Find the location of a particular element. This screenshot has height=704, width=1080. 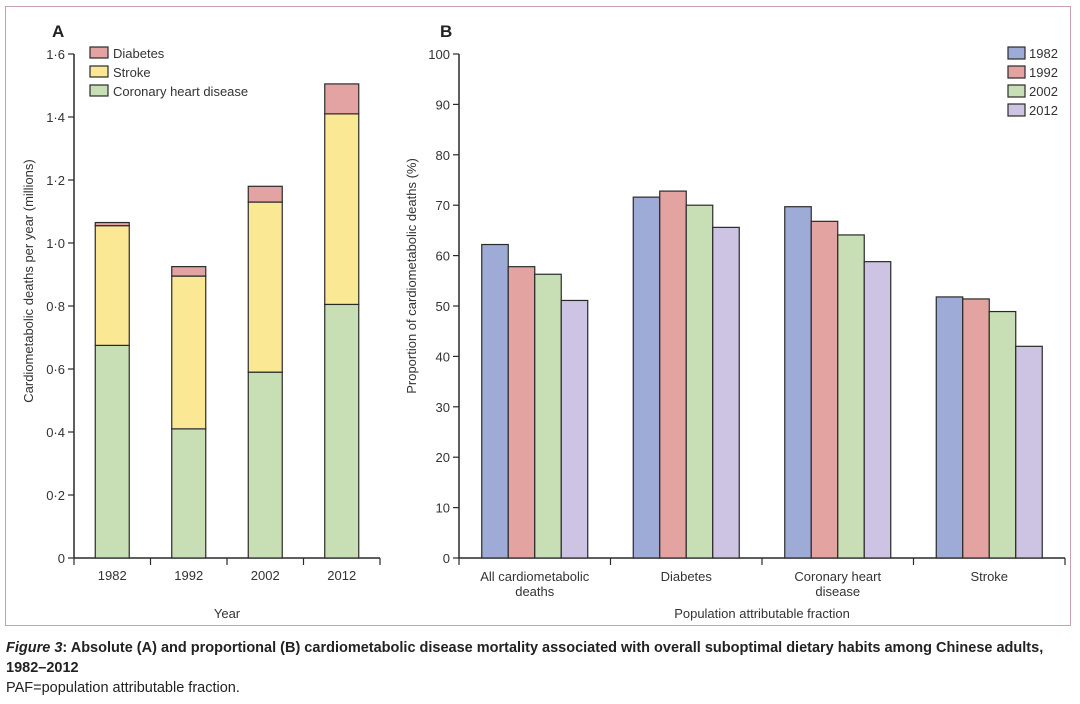

bar-2012-all-cardiometabolic-deaths is located at coordinates (574, 429).